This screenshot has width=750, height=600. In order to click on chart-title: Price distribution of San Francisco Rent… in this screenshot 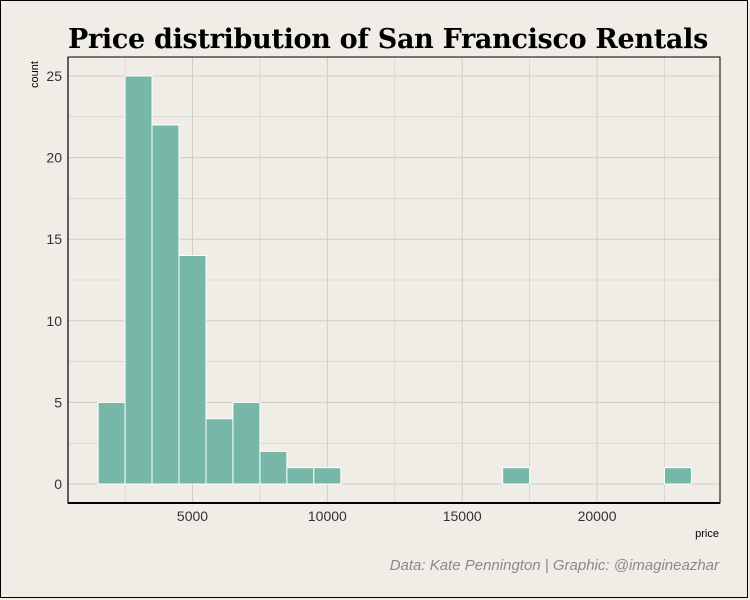, I will do `click(388, 39)`.